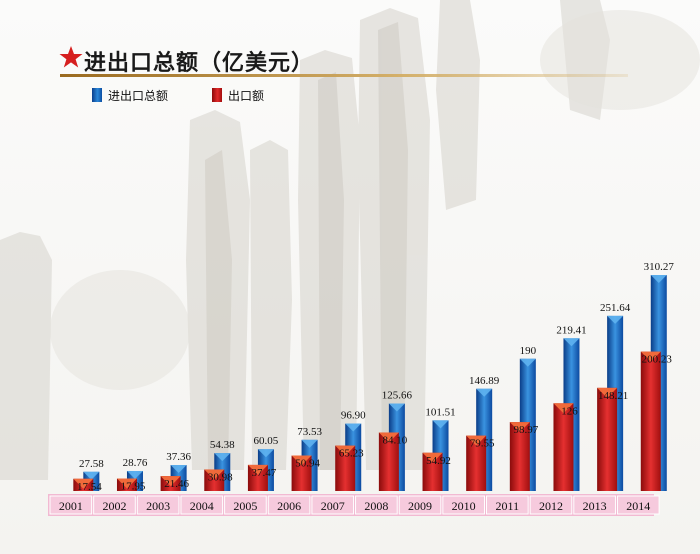  Describe the element at coordinates (83, 483) in the screenshot. I see `bar-export-cap-2001` at that location.